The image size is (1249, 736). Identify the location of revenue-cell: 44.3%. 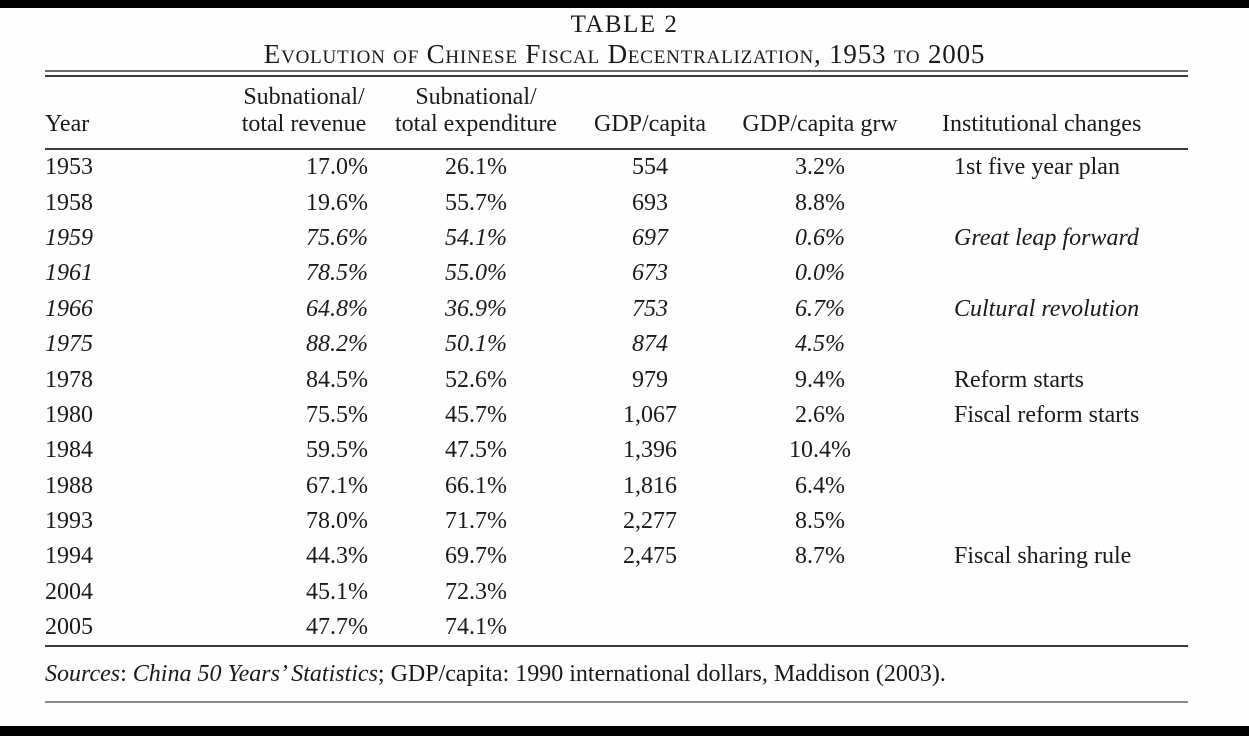
(337, 556).